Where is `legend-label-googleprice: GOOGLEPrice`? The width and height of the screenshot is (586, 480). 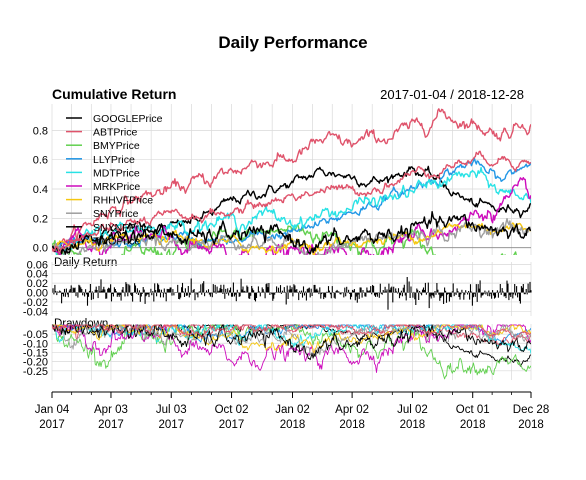
legend-label-googleprice: GOOGLEPrice is located at coordinates (128, 119).